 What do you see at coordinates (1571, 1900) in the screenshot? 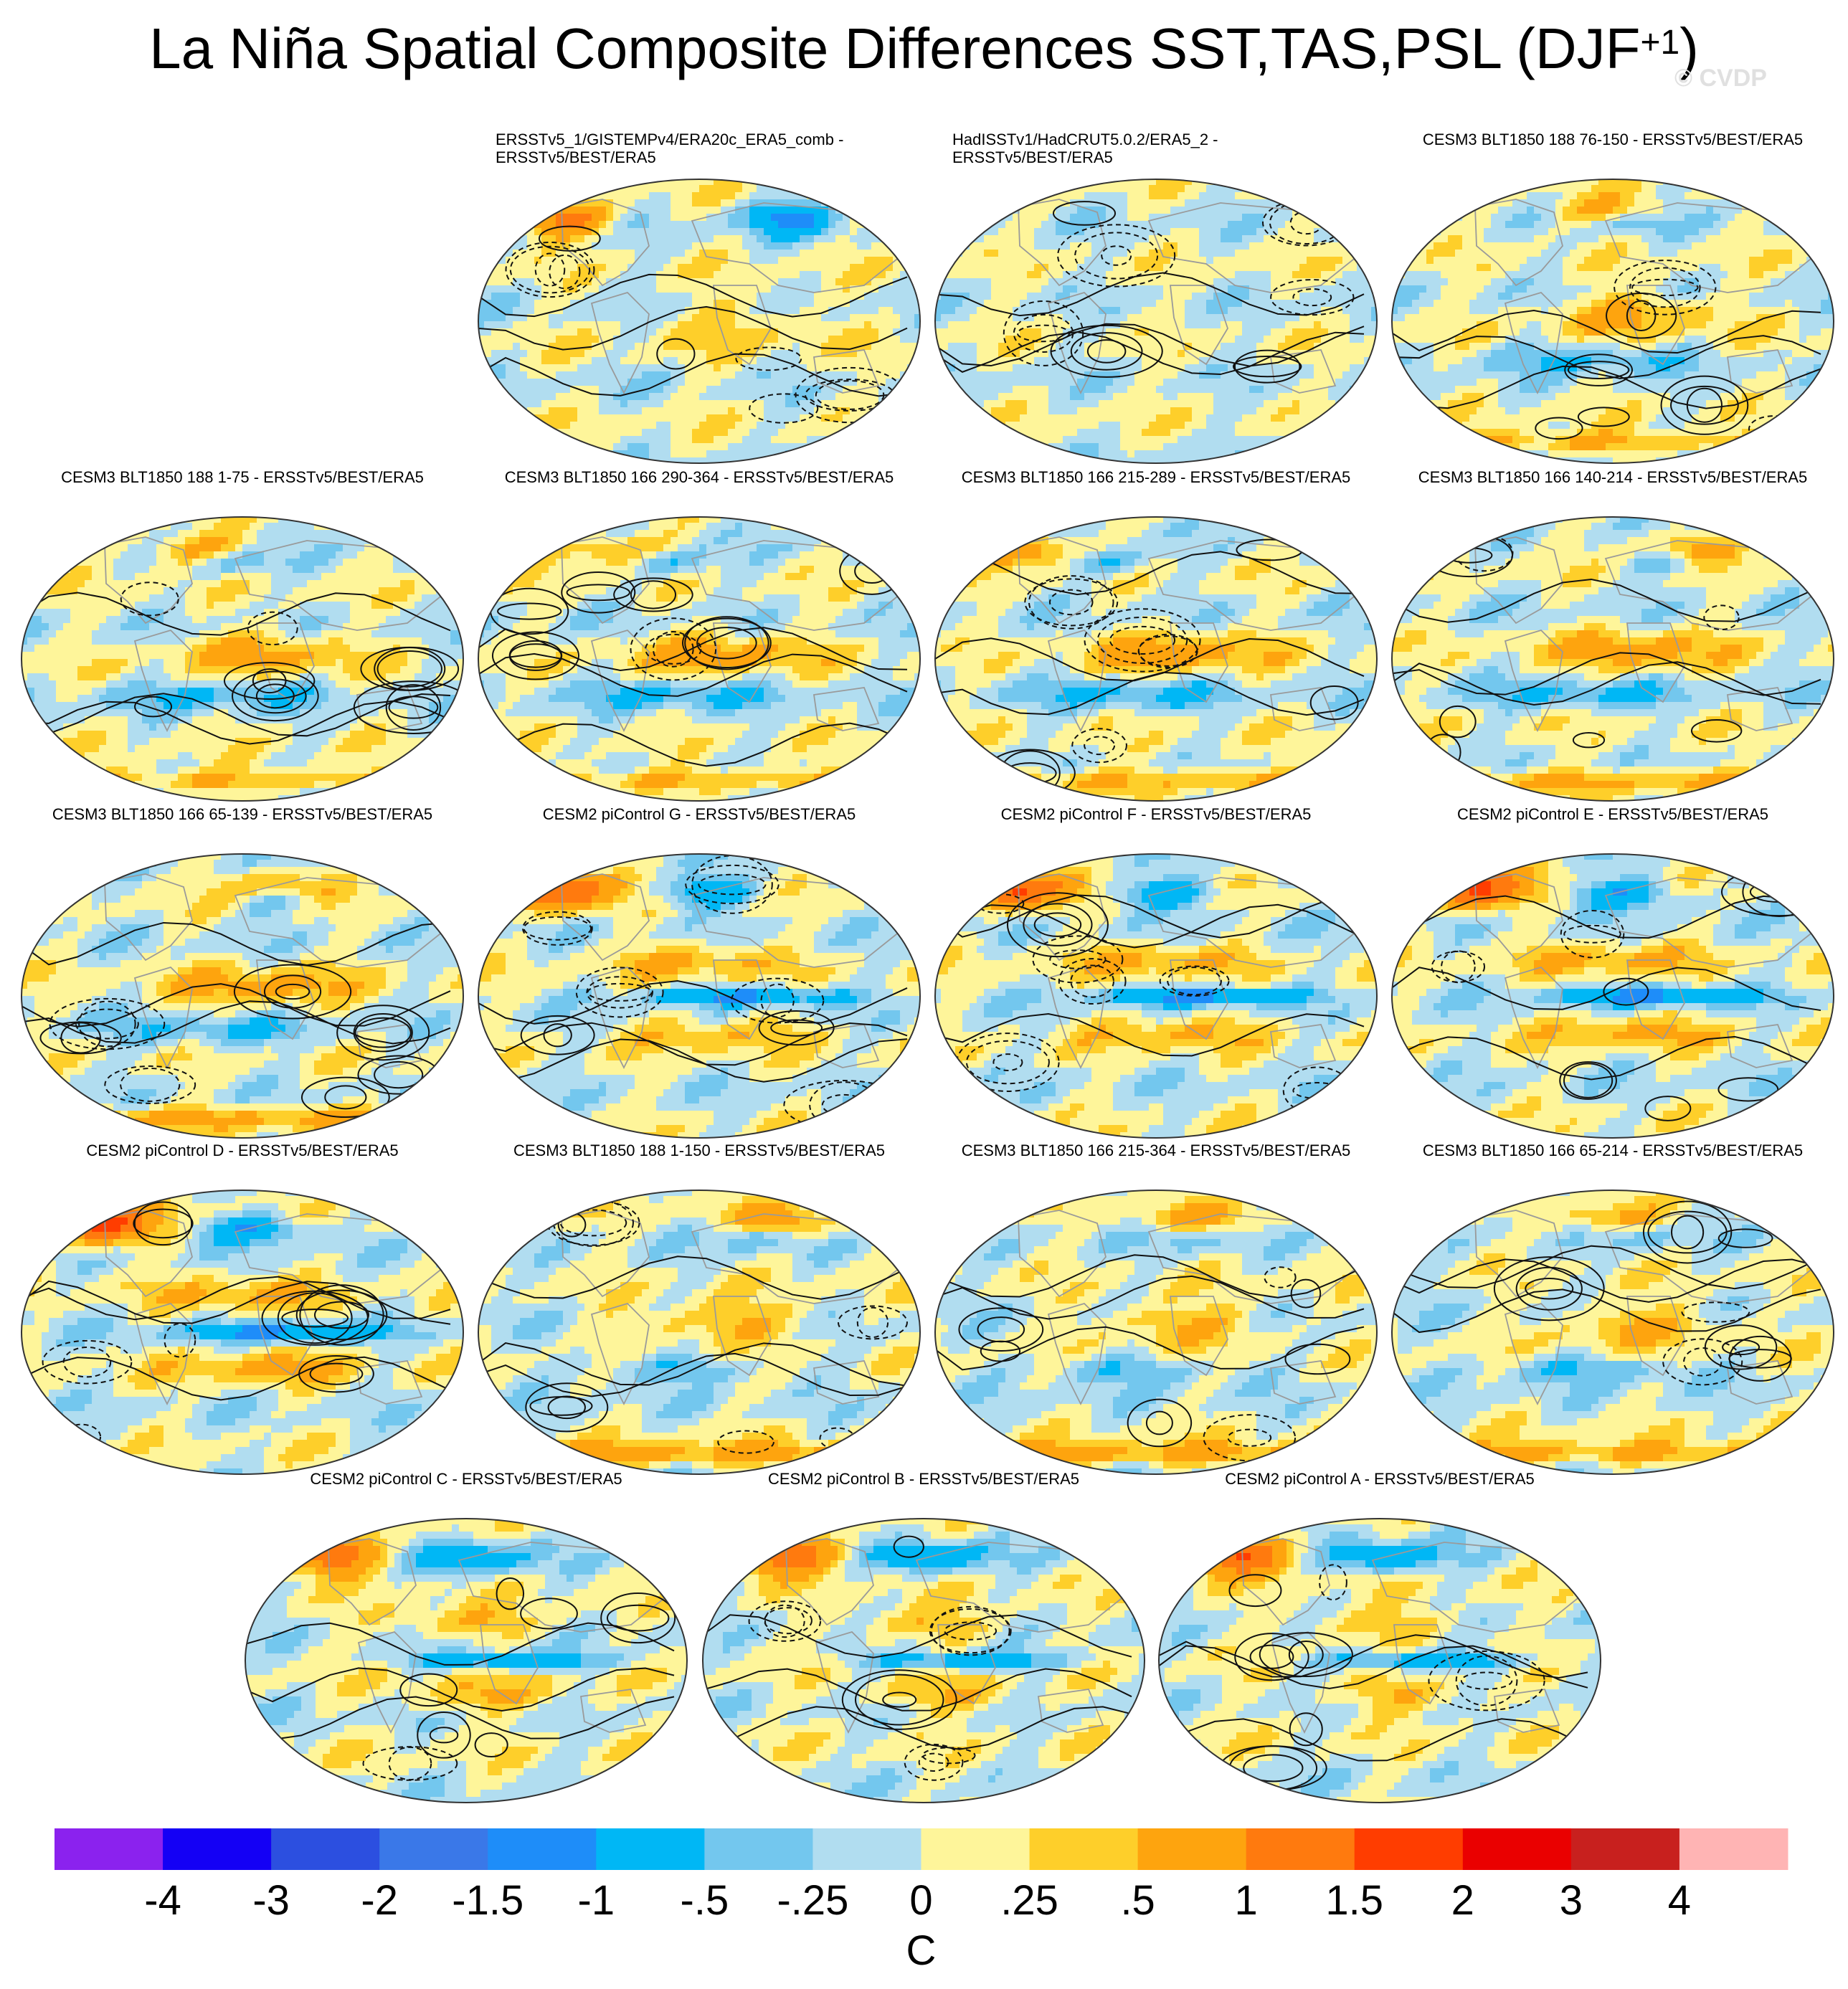
I see `colorbar-tick-label: 3` at bounding box center [1571, 1900].